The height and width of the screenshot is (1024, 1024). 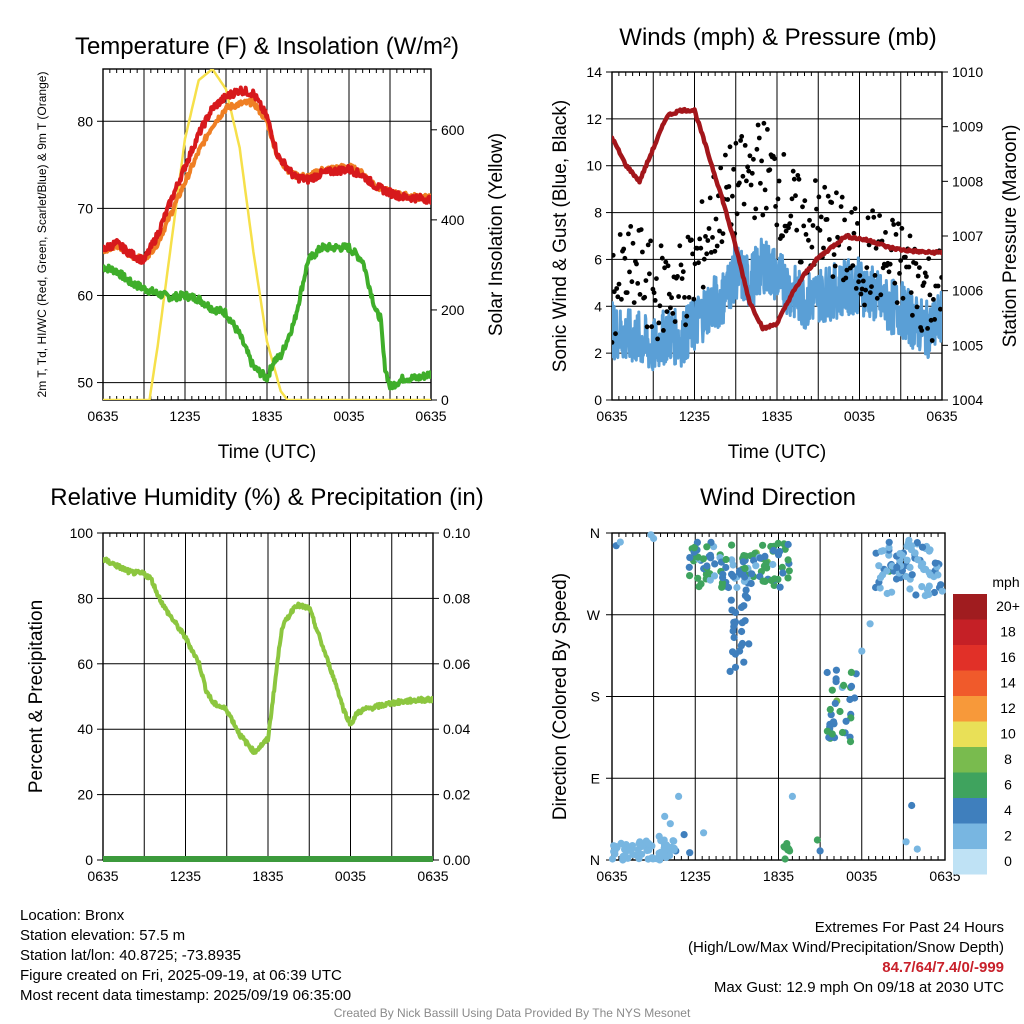 What do you see at coordinates (184, 416) in the screenshot?
I see `x-tick-label: 1235` at bounding box center [184, 416].